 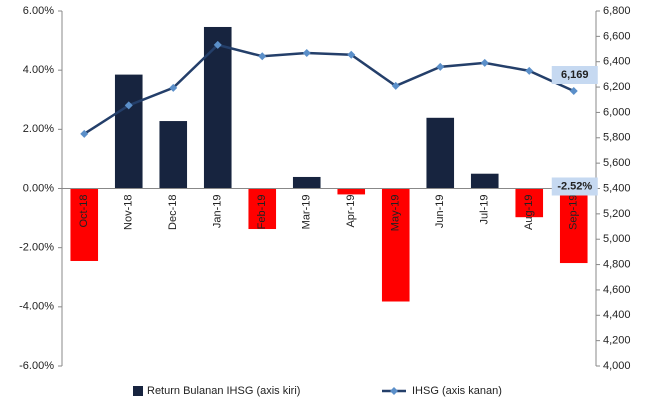 What do you see at coordinates (617, 290) in the screenshot?
I see `y2-tick-label: 4,600` at bounding box center [617, 290].